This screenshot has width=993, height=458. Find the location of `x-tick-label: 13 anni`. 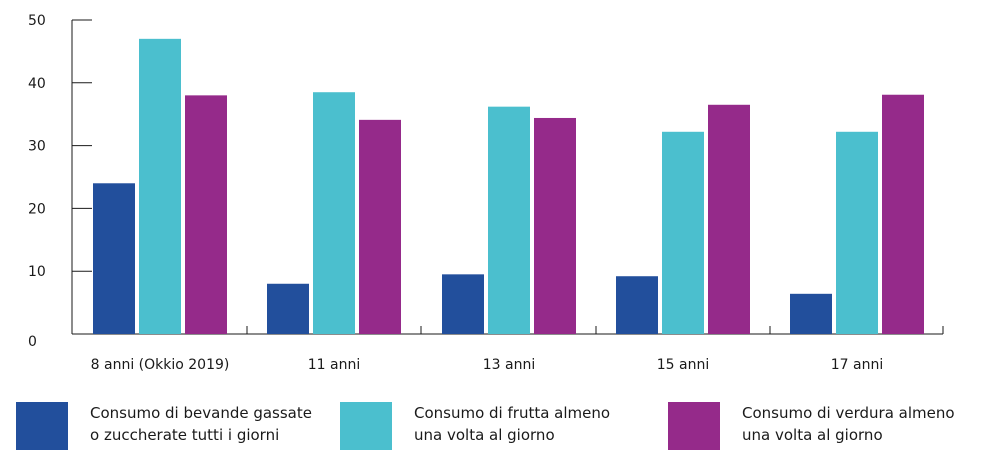

x-tick-label: 13 anni is located at coordinates (509, 365).